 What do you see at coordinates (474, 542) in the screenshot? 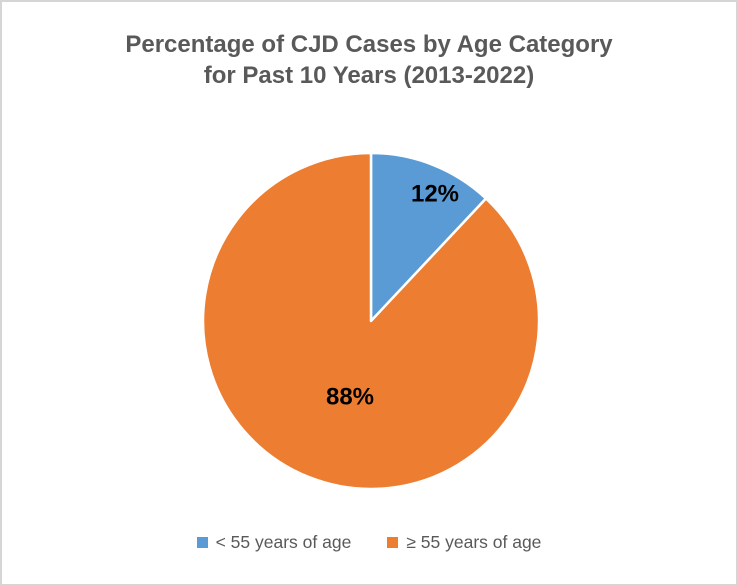
I see `legend-label-over-55: ≥ 55 years of age` at bounding box center [474, 542].